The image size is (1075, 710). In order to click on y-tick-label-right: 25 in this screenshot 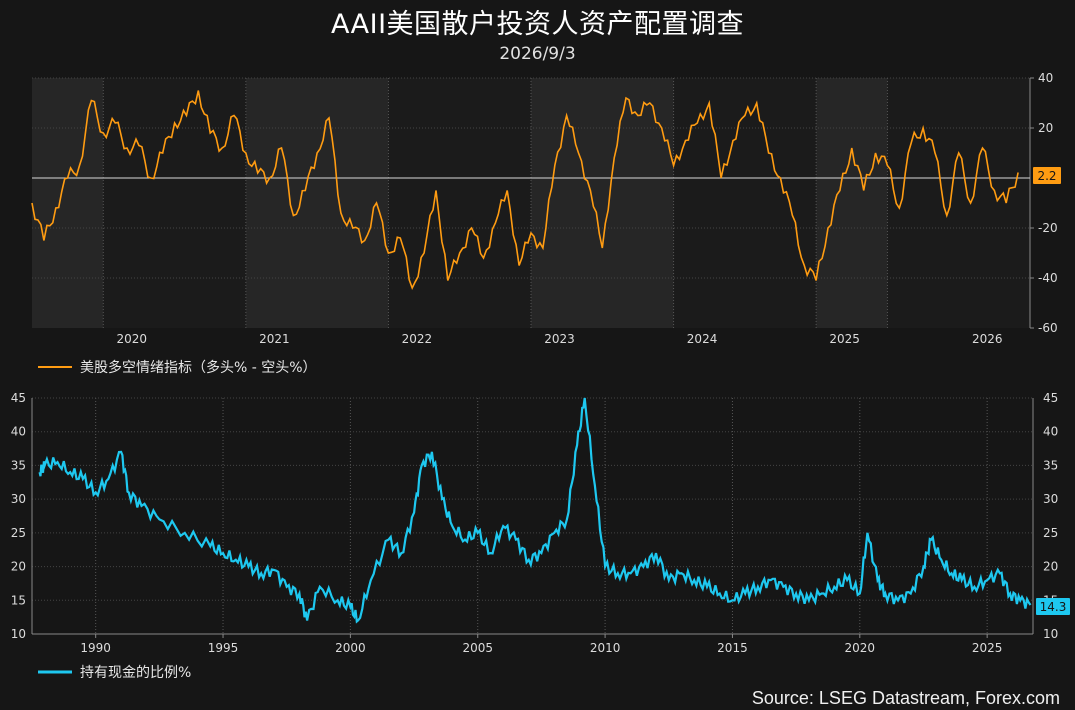, I will do `click(1050, 533)`.